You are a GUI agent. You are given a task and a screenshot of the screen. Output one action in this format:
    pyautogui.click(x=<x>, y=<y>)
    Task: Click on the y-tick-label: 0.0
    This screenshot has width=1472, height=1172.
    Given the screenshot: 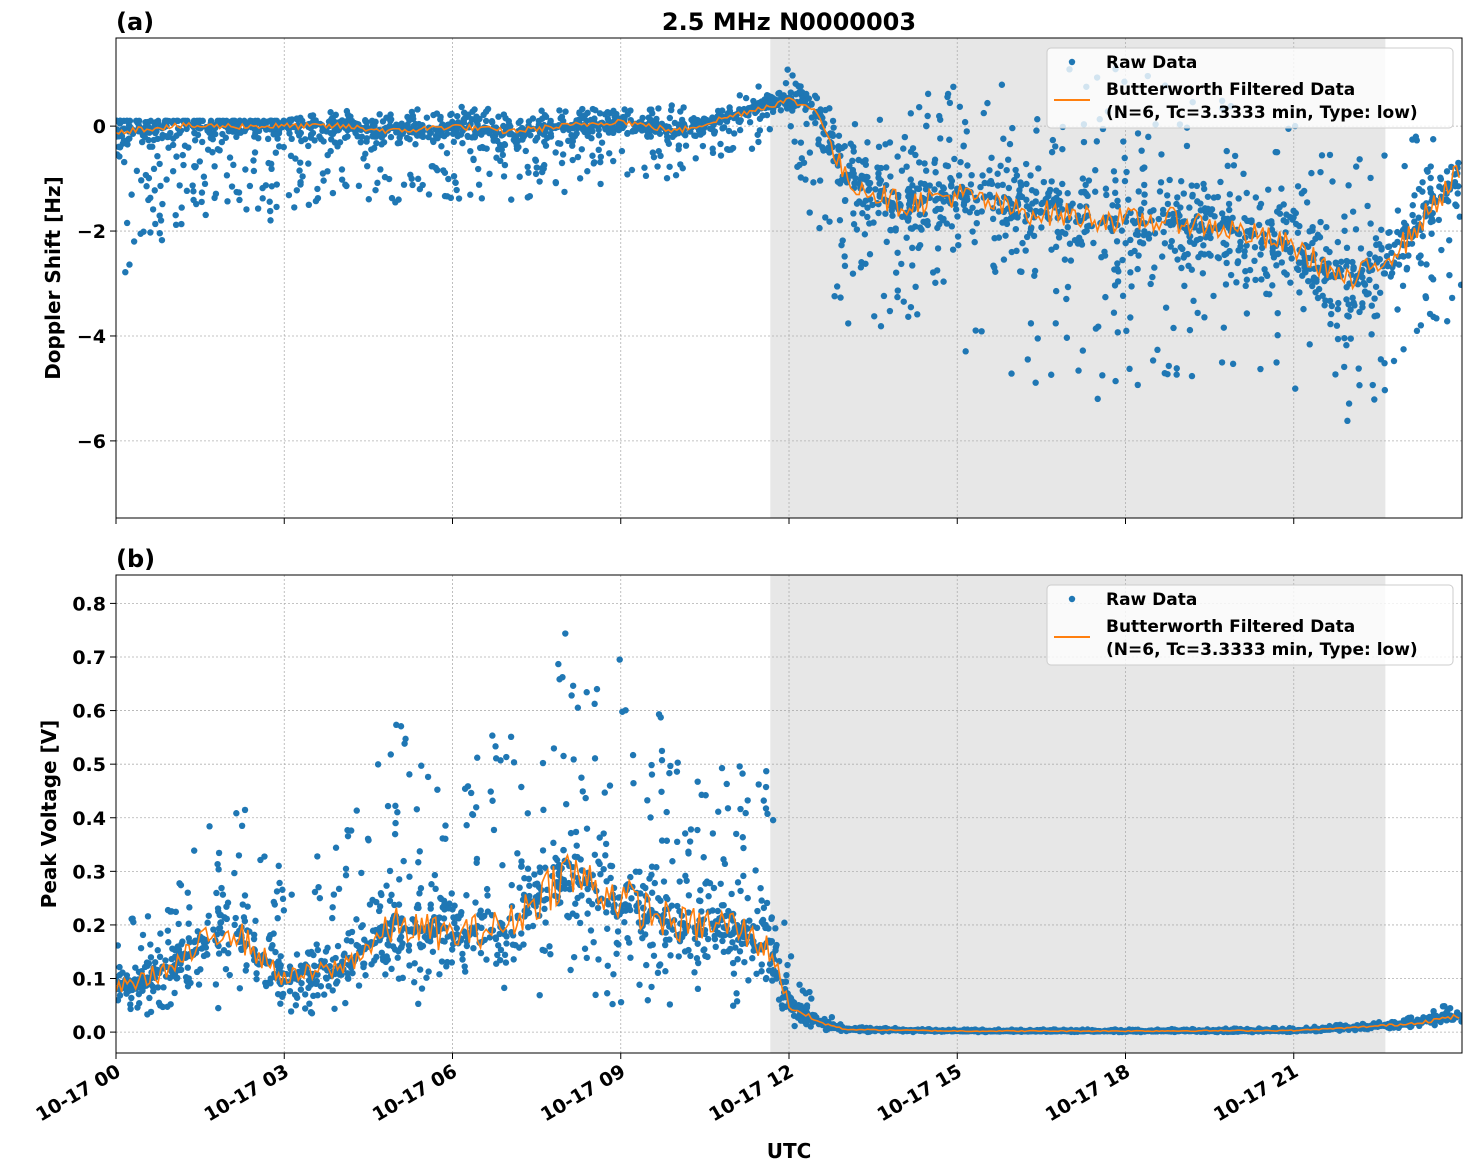 What is the action you would take?
    pyautogui.click(x=89, y=1033)
    